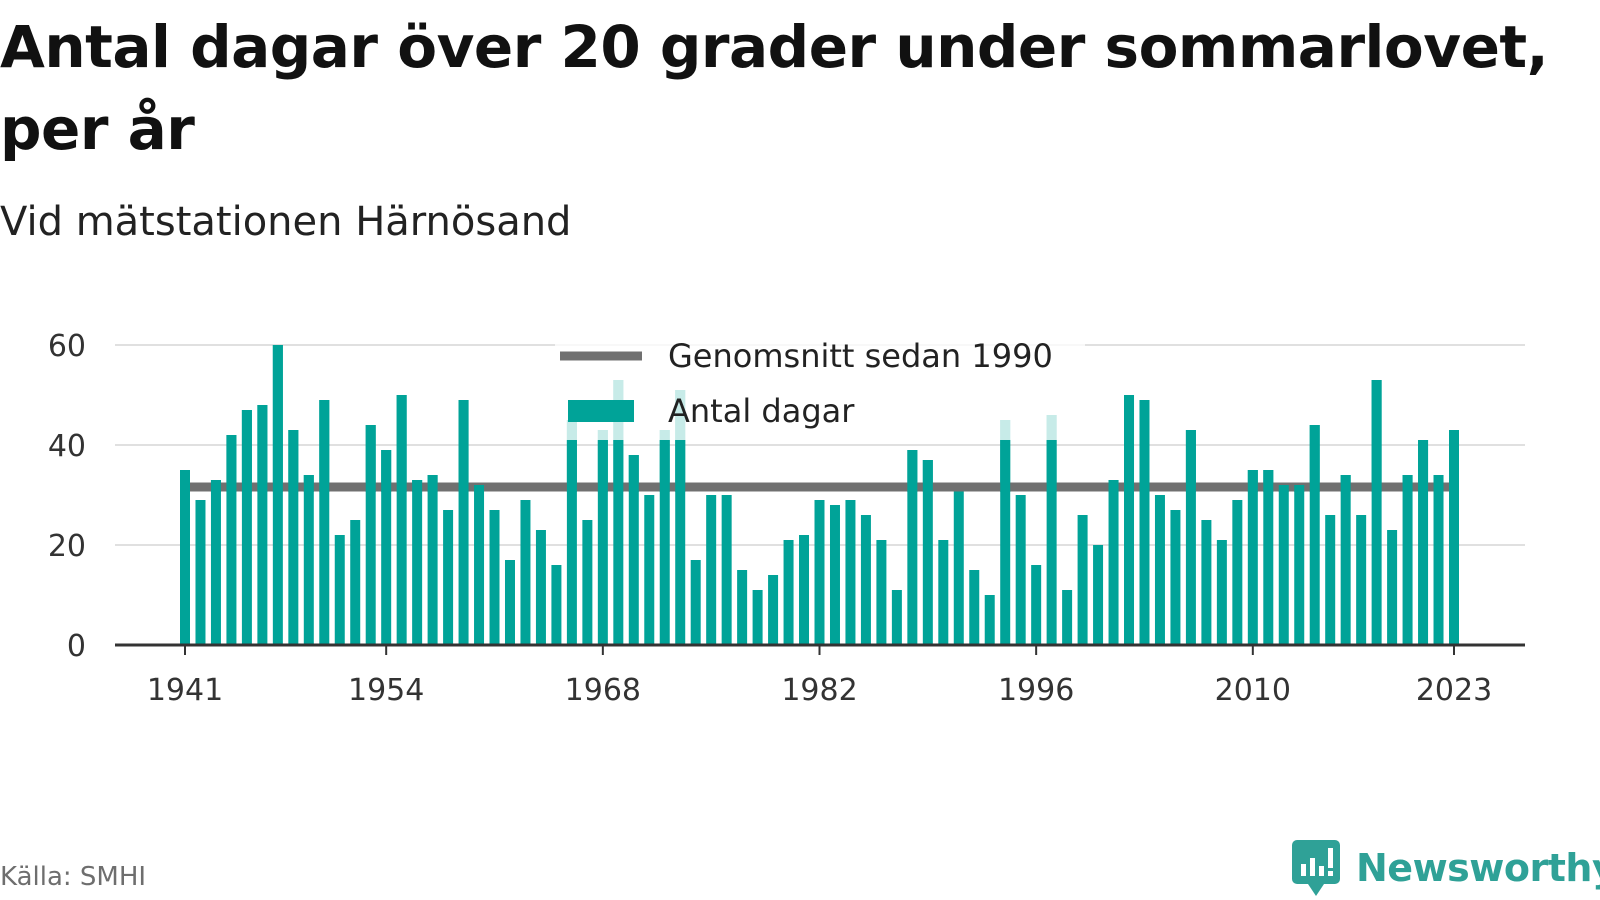 The height and width of the screenshot is (900, 1600). Describe the element at coordinates (788, 592) in the screenshot. I see `bar-1980` at that location.